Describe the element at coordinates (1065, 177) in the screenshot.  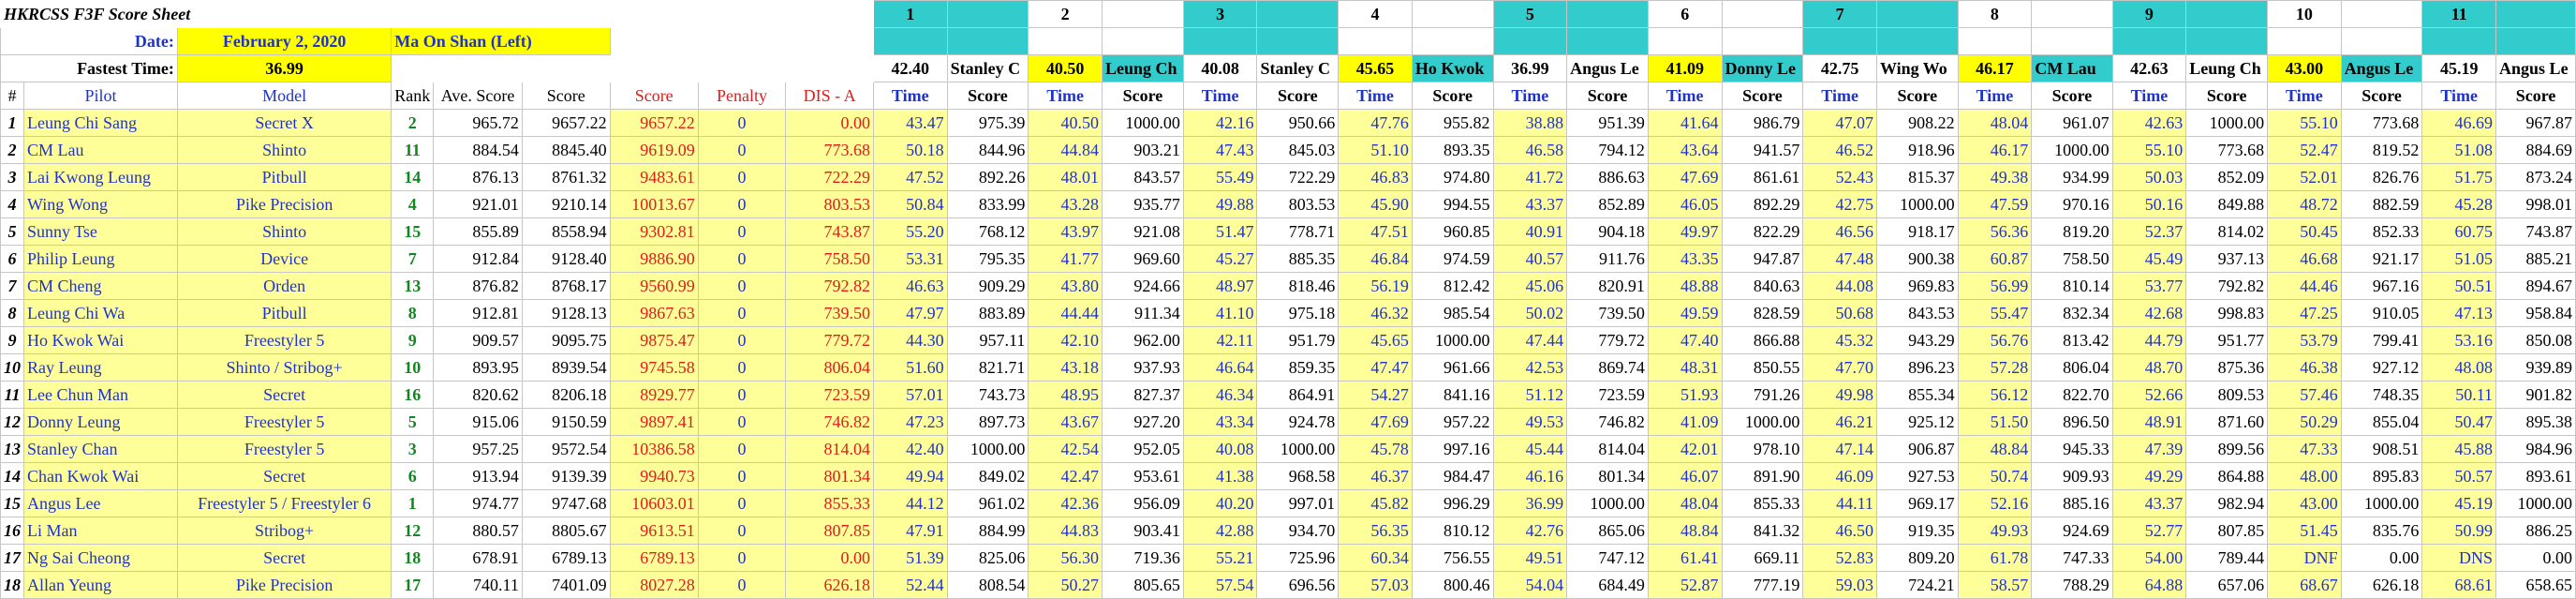
I see `round-time: 48.01` at that location.